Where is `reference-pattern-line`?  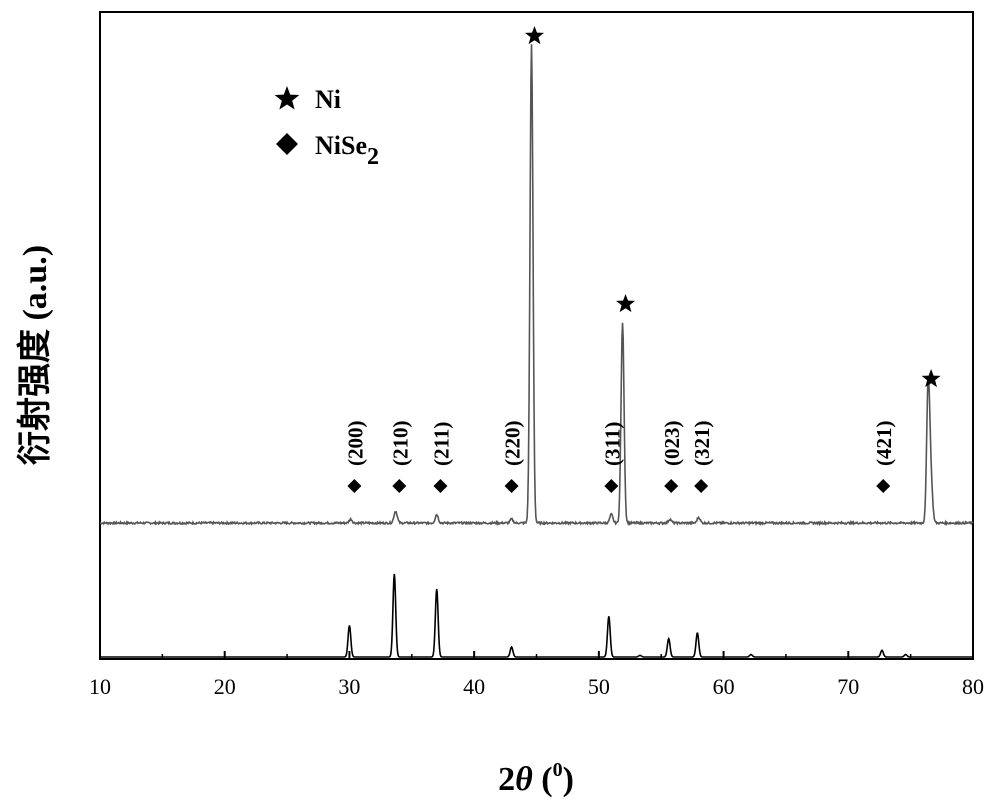 reference-pattern-line is located at coordinates (536, 615).